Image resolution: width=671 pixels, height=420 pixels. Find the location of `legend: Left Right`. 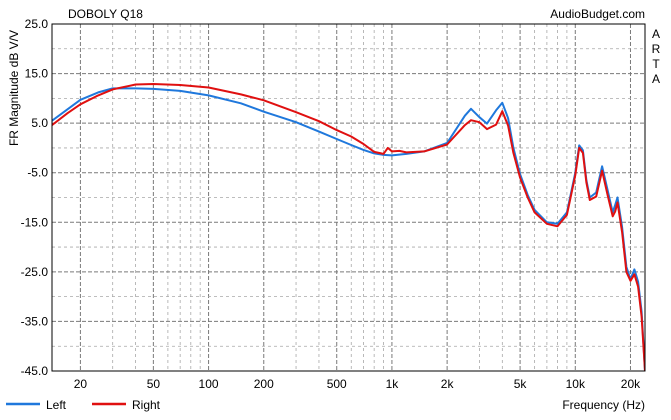

legend: Left Right is located at coordinates (83, 405).